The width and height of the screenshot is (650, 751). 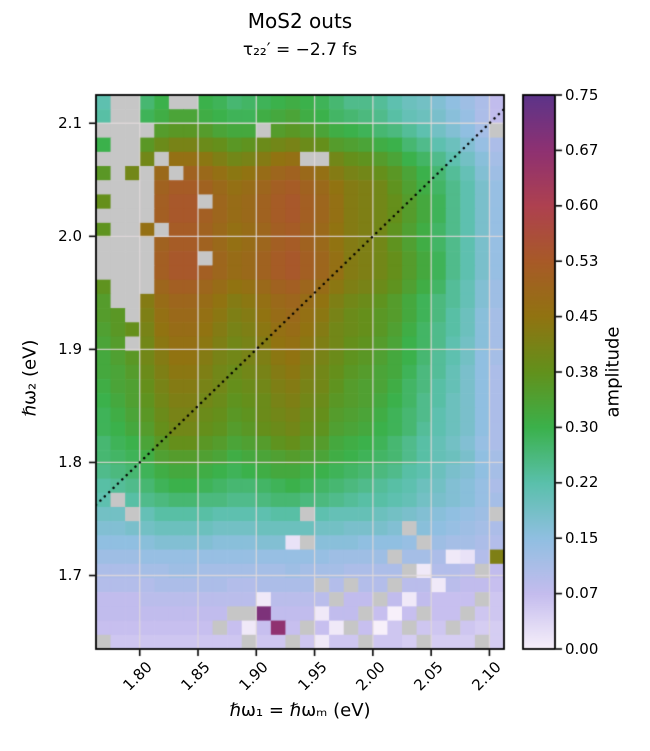 I want to click on colorbar-tick-label: 0.15, so click(x=582, y=537).